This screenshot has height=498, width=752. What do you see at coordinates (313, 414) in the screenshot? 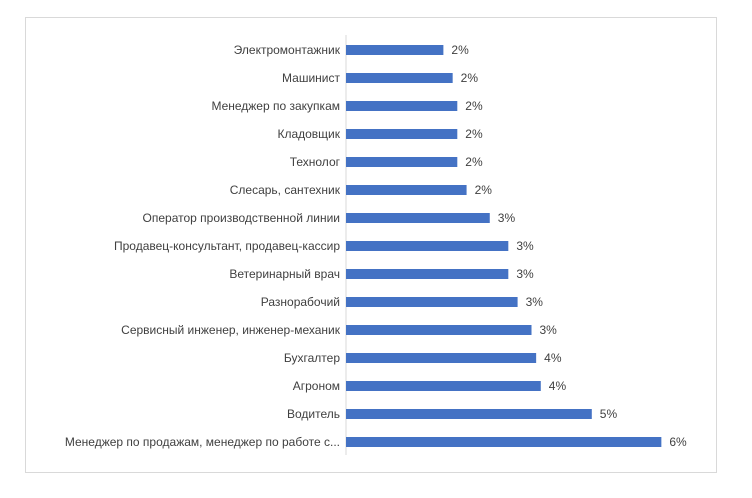
I see `category-label: Водитель` at bounding box center [313, 414].